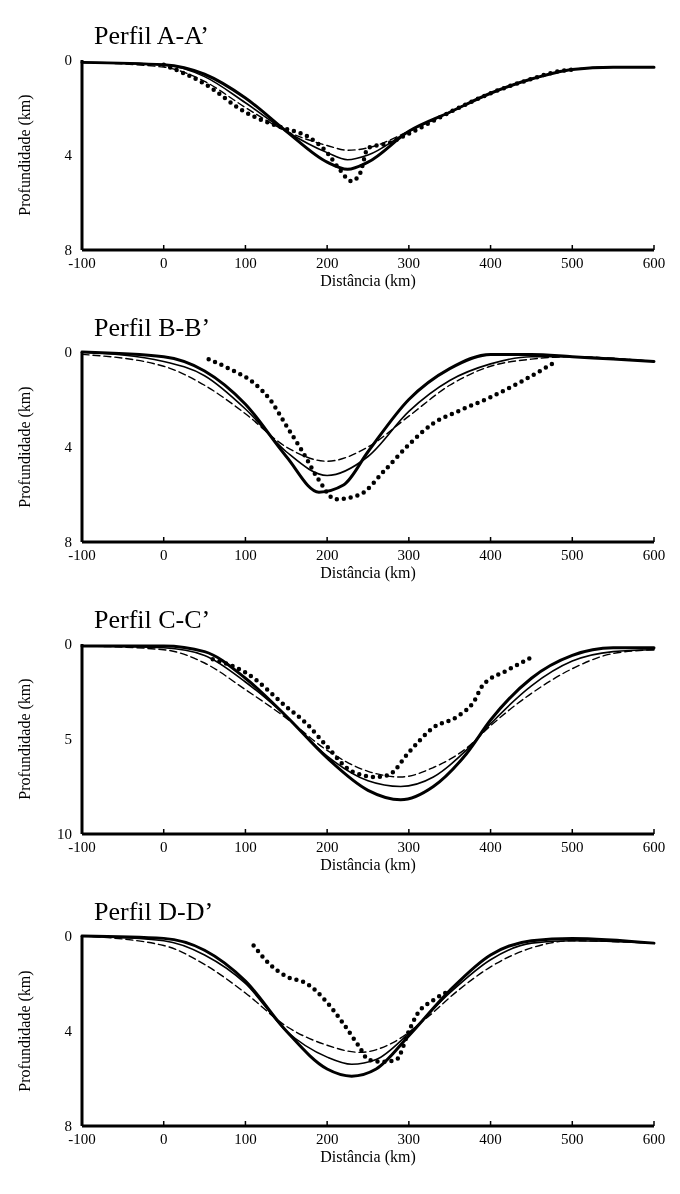 The image size is (680, 1194). Describe the element at coordinates (64, 834) in the screenshot. I see `y-tick-label: 10` at that location.